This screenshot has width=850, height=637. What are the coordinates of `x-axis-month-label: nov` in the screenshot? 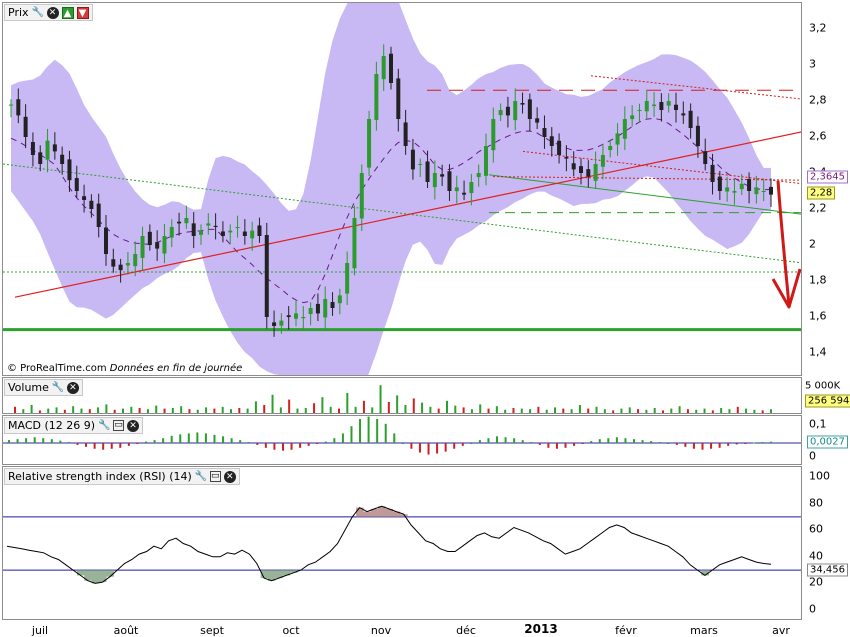 It's located at (381, 630).